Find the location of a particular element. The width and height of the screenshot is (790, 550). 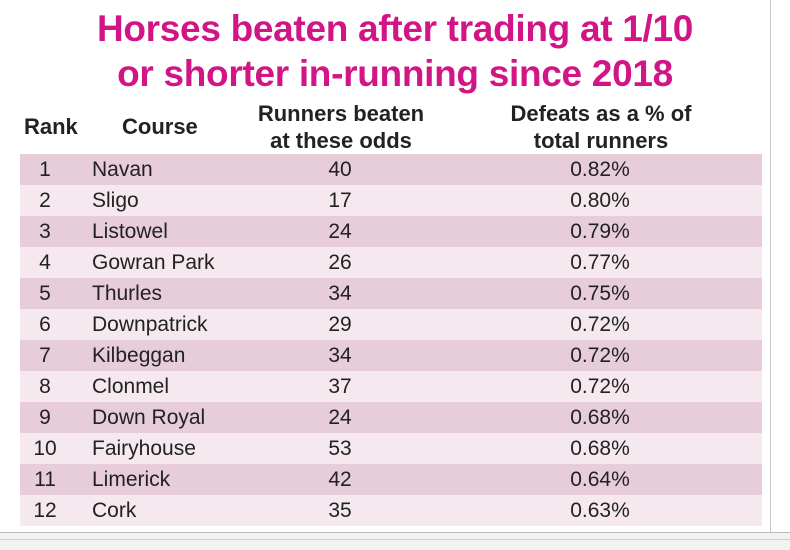

table-row: 3 Listowel 24 0.79% is located at coordinates (391, 231).